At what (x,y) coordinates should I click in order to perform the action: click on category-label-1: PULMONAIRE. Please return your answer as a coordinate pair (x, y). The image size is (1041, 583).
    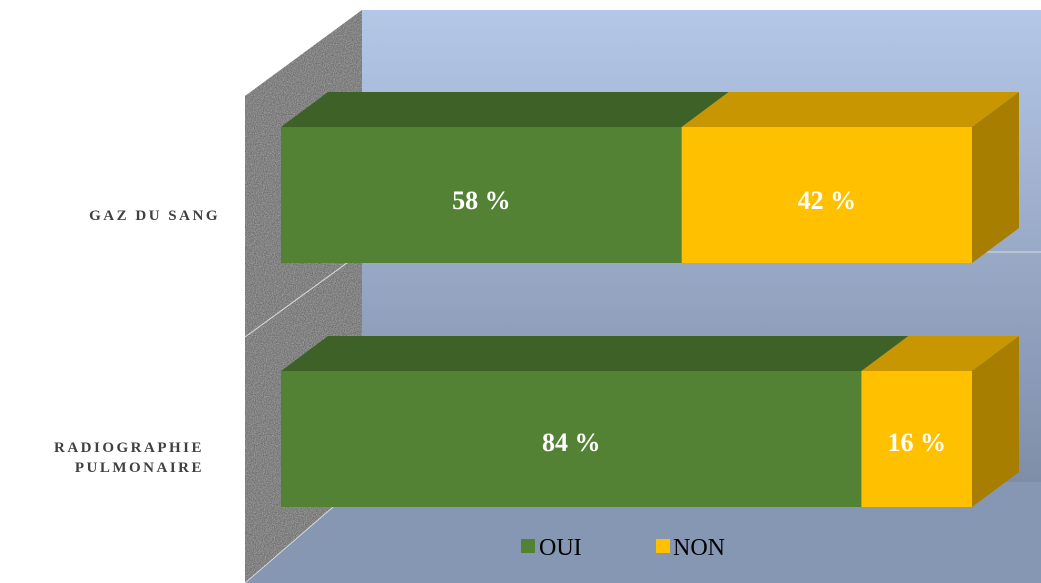
    Looking at the image, I should click on (139, 468).